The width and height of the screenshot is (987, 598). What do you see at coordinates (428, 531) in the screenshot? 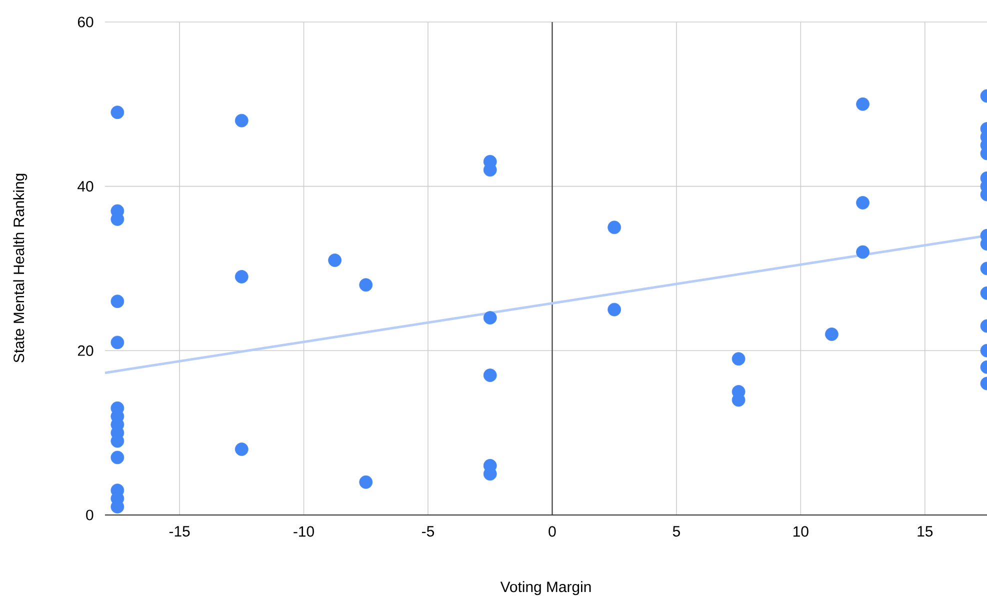
I see `x-tick-label: -5` at bounding box center [428, 531].